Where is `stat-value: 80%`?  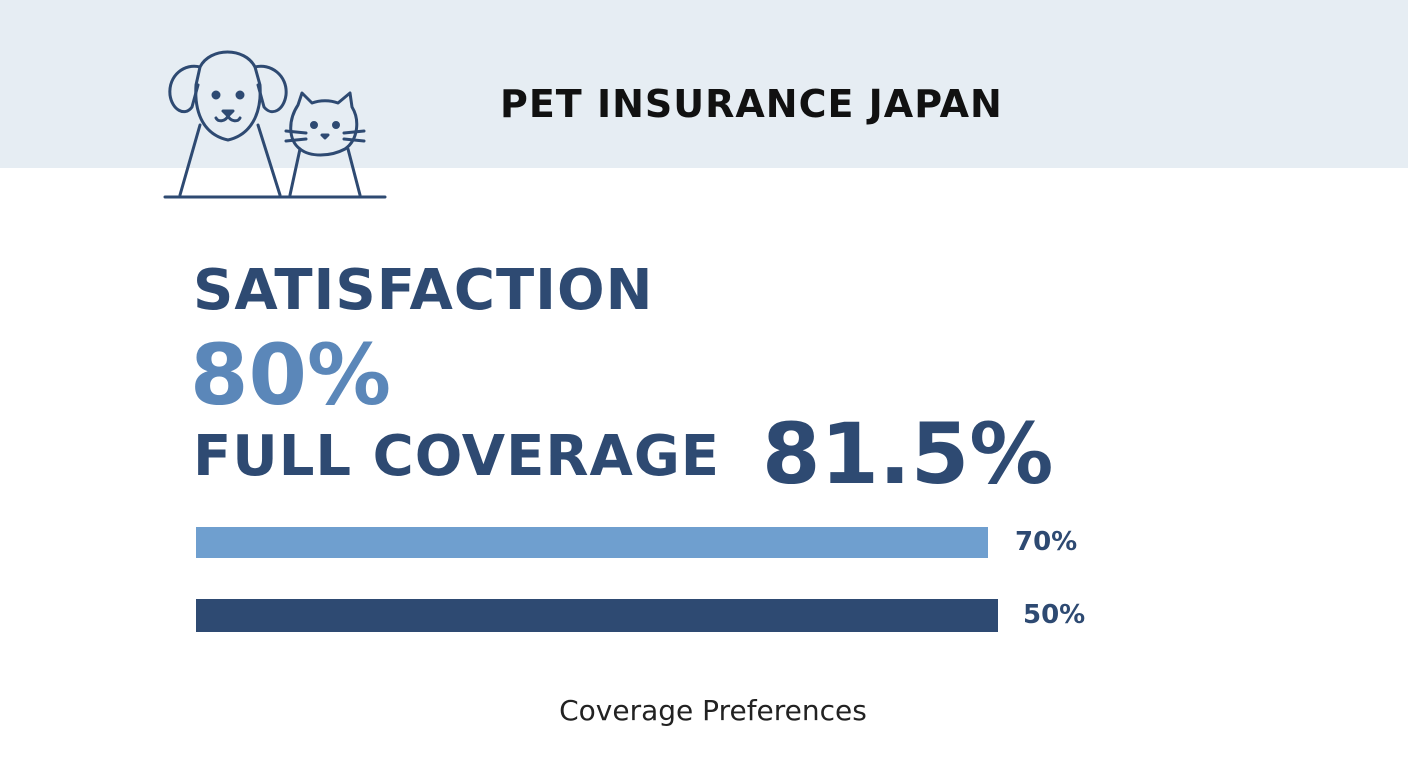 stat-value: 80% is located at coordinates (291, 375).